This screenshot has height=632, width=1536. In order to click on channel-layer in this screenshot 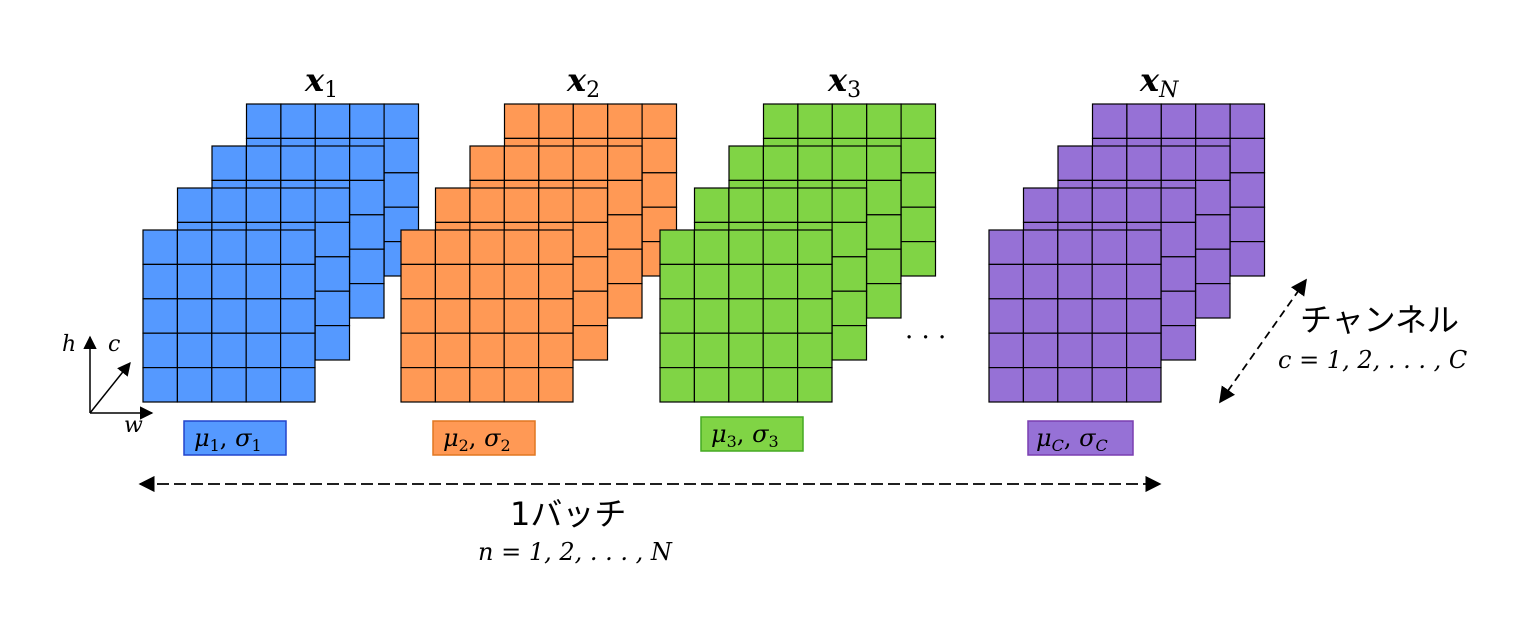, I will do `click(229, 316)`.